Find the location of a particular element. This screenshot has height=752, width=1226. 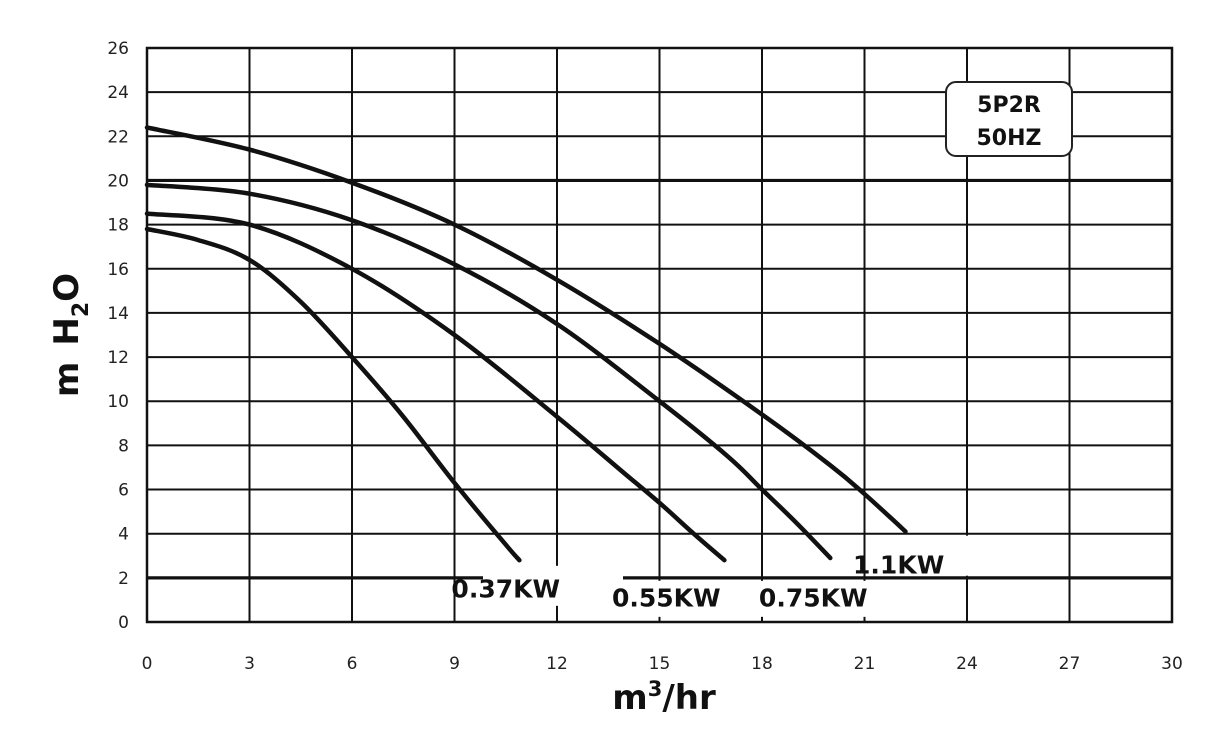

y-tick-label-10: 20 is located at coordinates (118, 181).